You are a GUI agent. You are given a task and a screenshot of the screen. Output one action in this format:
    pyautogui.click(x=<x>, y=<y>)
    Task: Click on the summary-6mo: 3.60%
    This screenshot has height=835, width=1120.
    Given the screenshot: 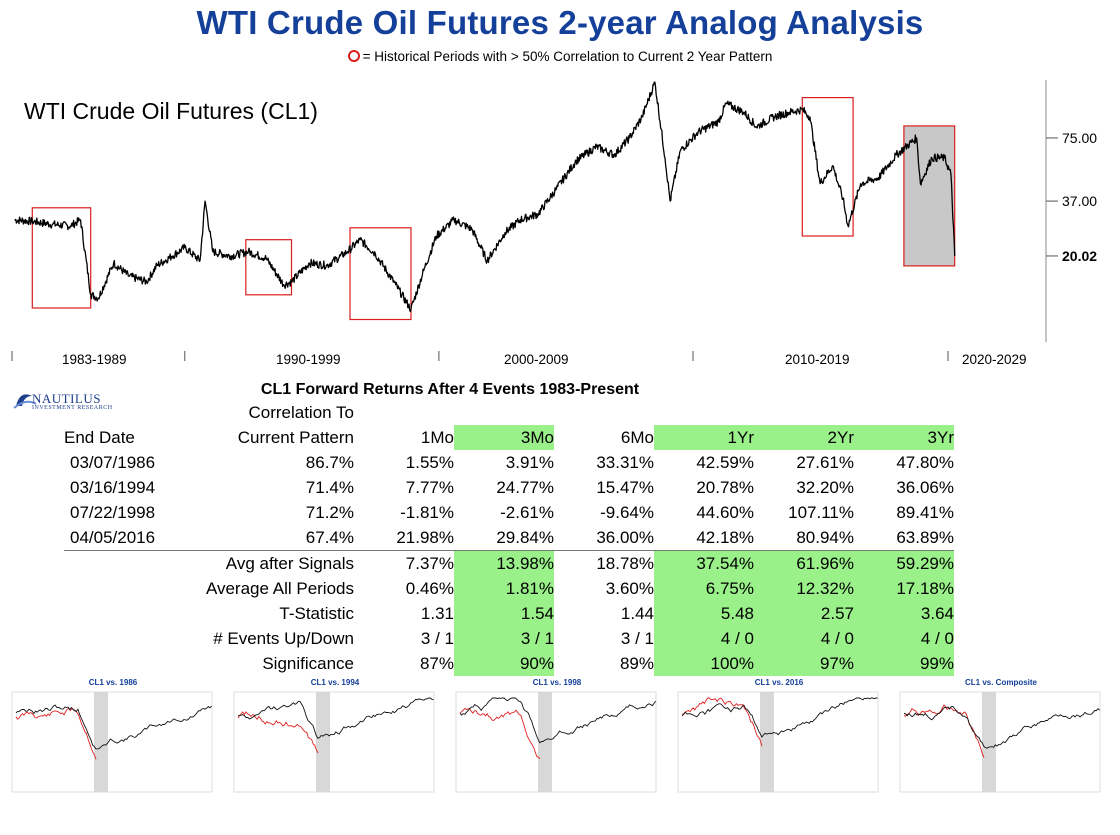 What is the action you would take?
    pyautogui.click(x=629, y=588)
    